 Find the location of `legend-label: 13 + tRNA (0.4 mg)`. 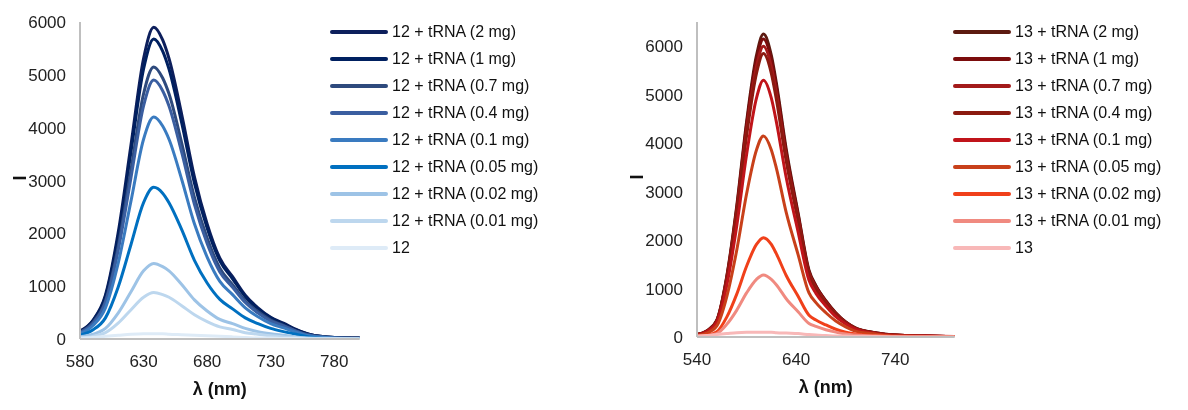

legend-label: 13 + tRNA (0.4 mg) is located at coordinates (1084, 112).